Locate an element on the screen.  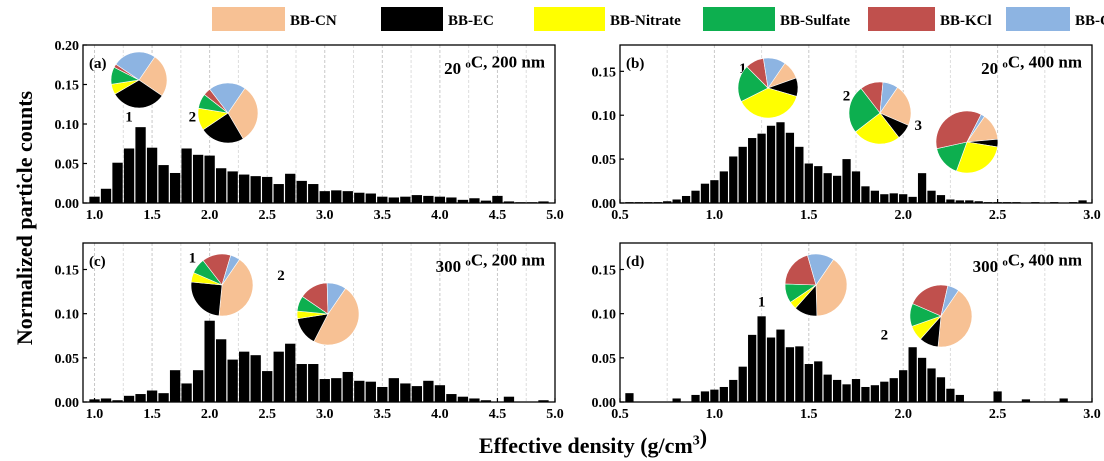
y-tick-label: 0.00 is located at coordinates (604, 403).